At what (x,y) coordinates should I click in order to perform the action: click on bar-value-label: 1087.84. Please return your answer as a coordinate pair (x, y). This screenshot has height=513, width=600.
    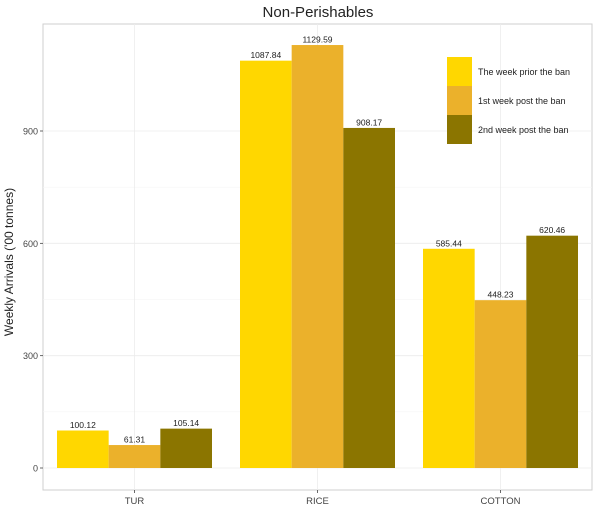
    Looking at the image, I should click on (265, 55).